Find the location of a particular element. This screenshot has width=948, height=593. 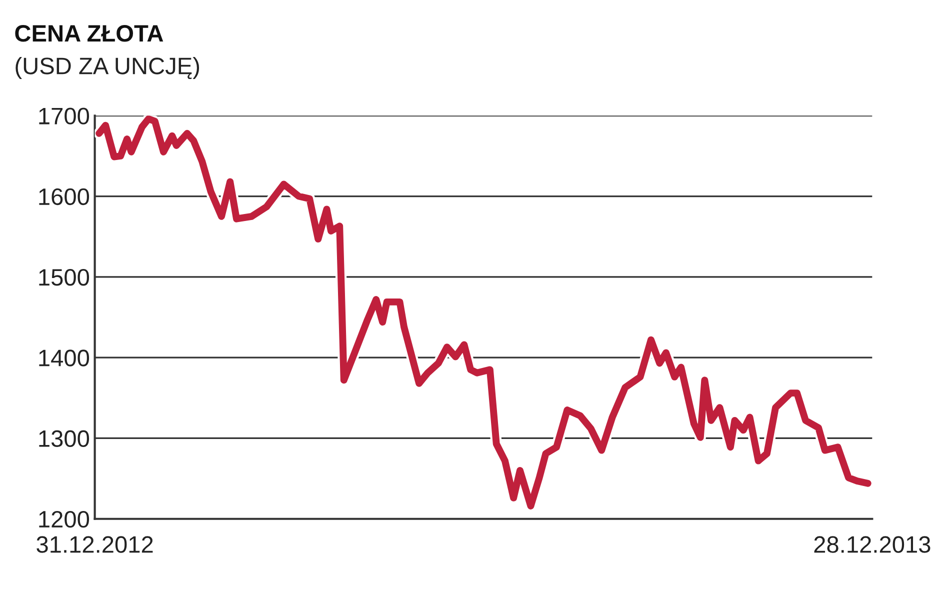

chart-title: CENA ZŁOTA is located at coordinates (89, 33).